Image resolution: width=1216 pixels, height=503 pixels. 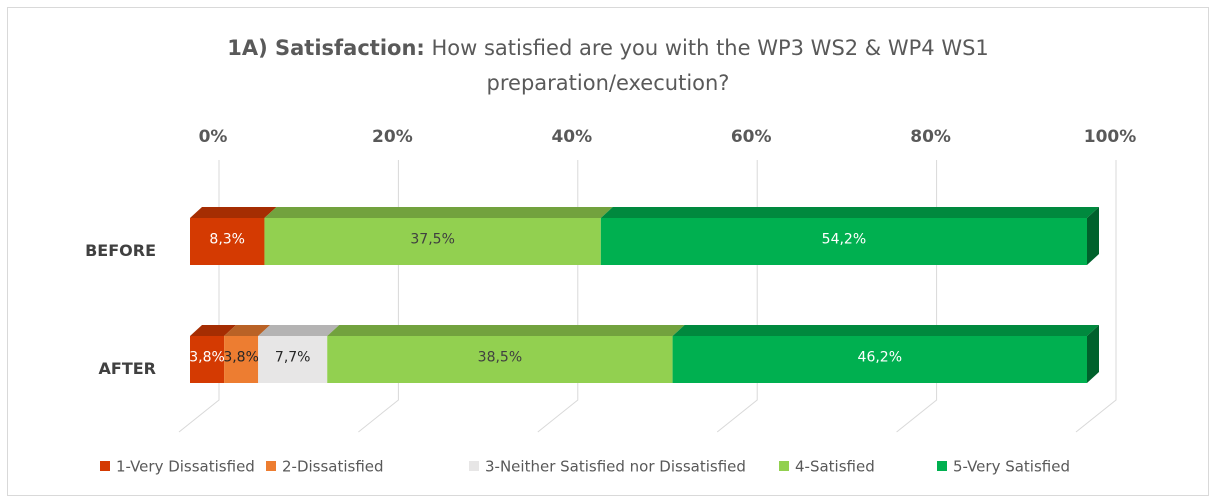 What do you see at coordinates (571, 137) in the screenshot?
I see `x-tick-label: 40%` at bounding box center [571, 137].